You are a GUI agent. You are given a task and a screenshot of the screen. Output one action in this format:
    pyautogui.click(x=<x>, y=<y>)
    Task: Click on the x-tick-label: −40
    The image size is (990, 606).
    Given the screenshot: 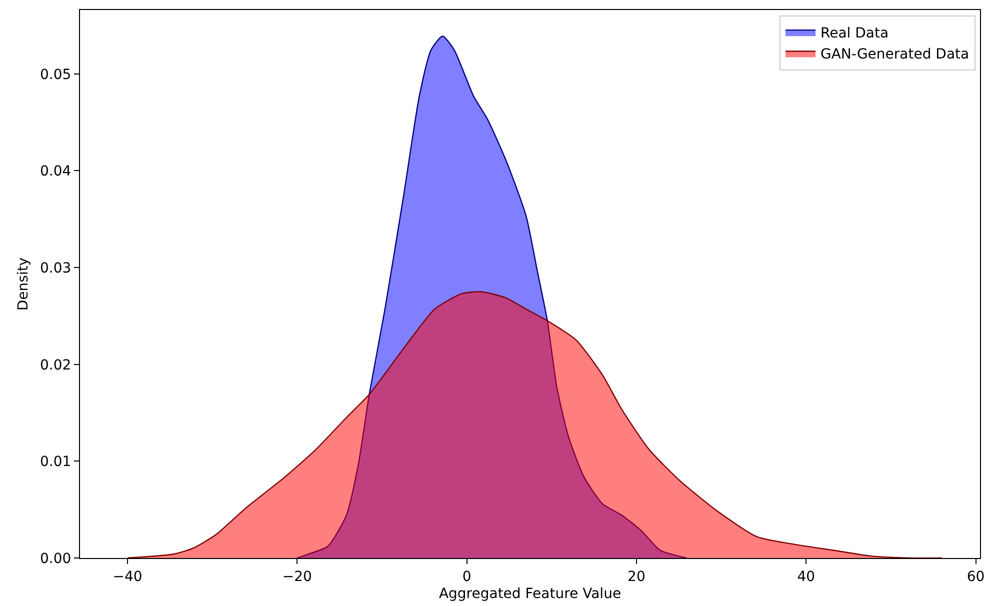 What is the action you would take?
    pyautogui.click(x=127, y=576)
    